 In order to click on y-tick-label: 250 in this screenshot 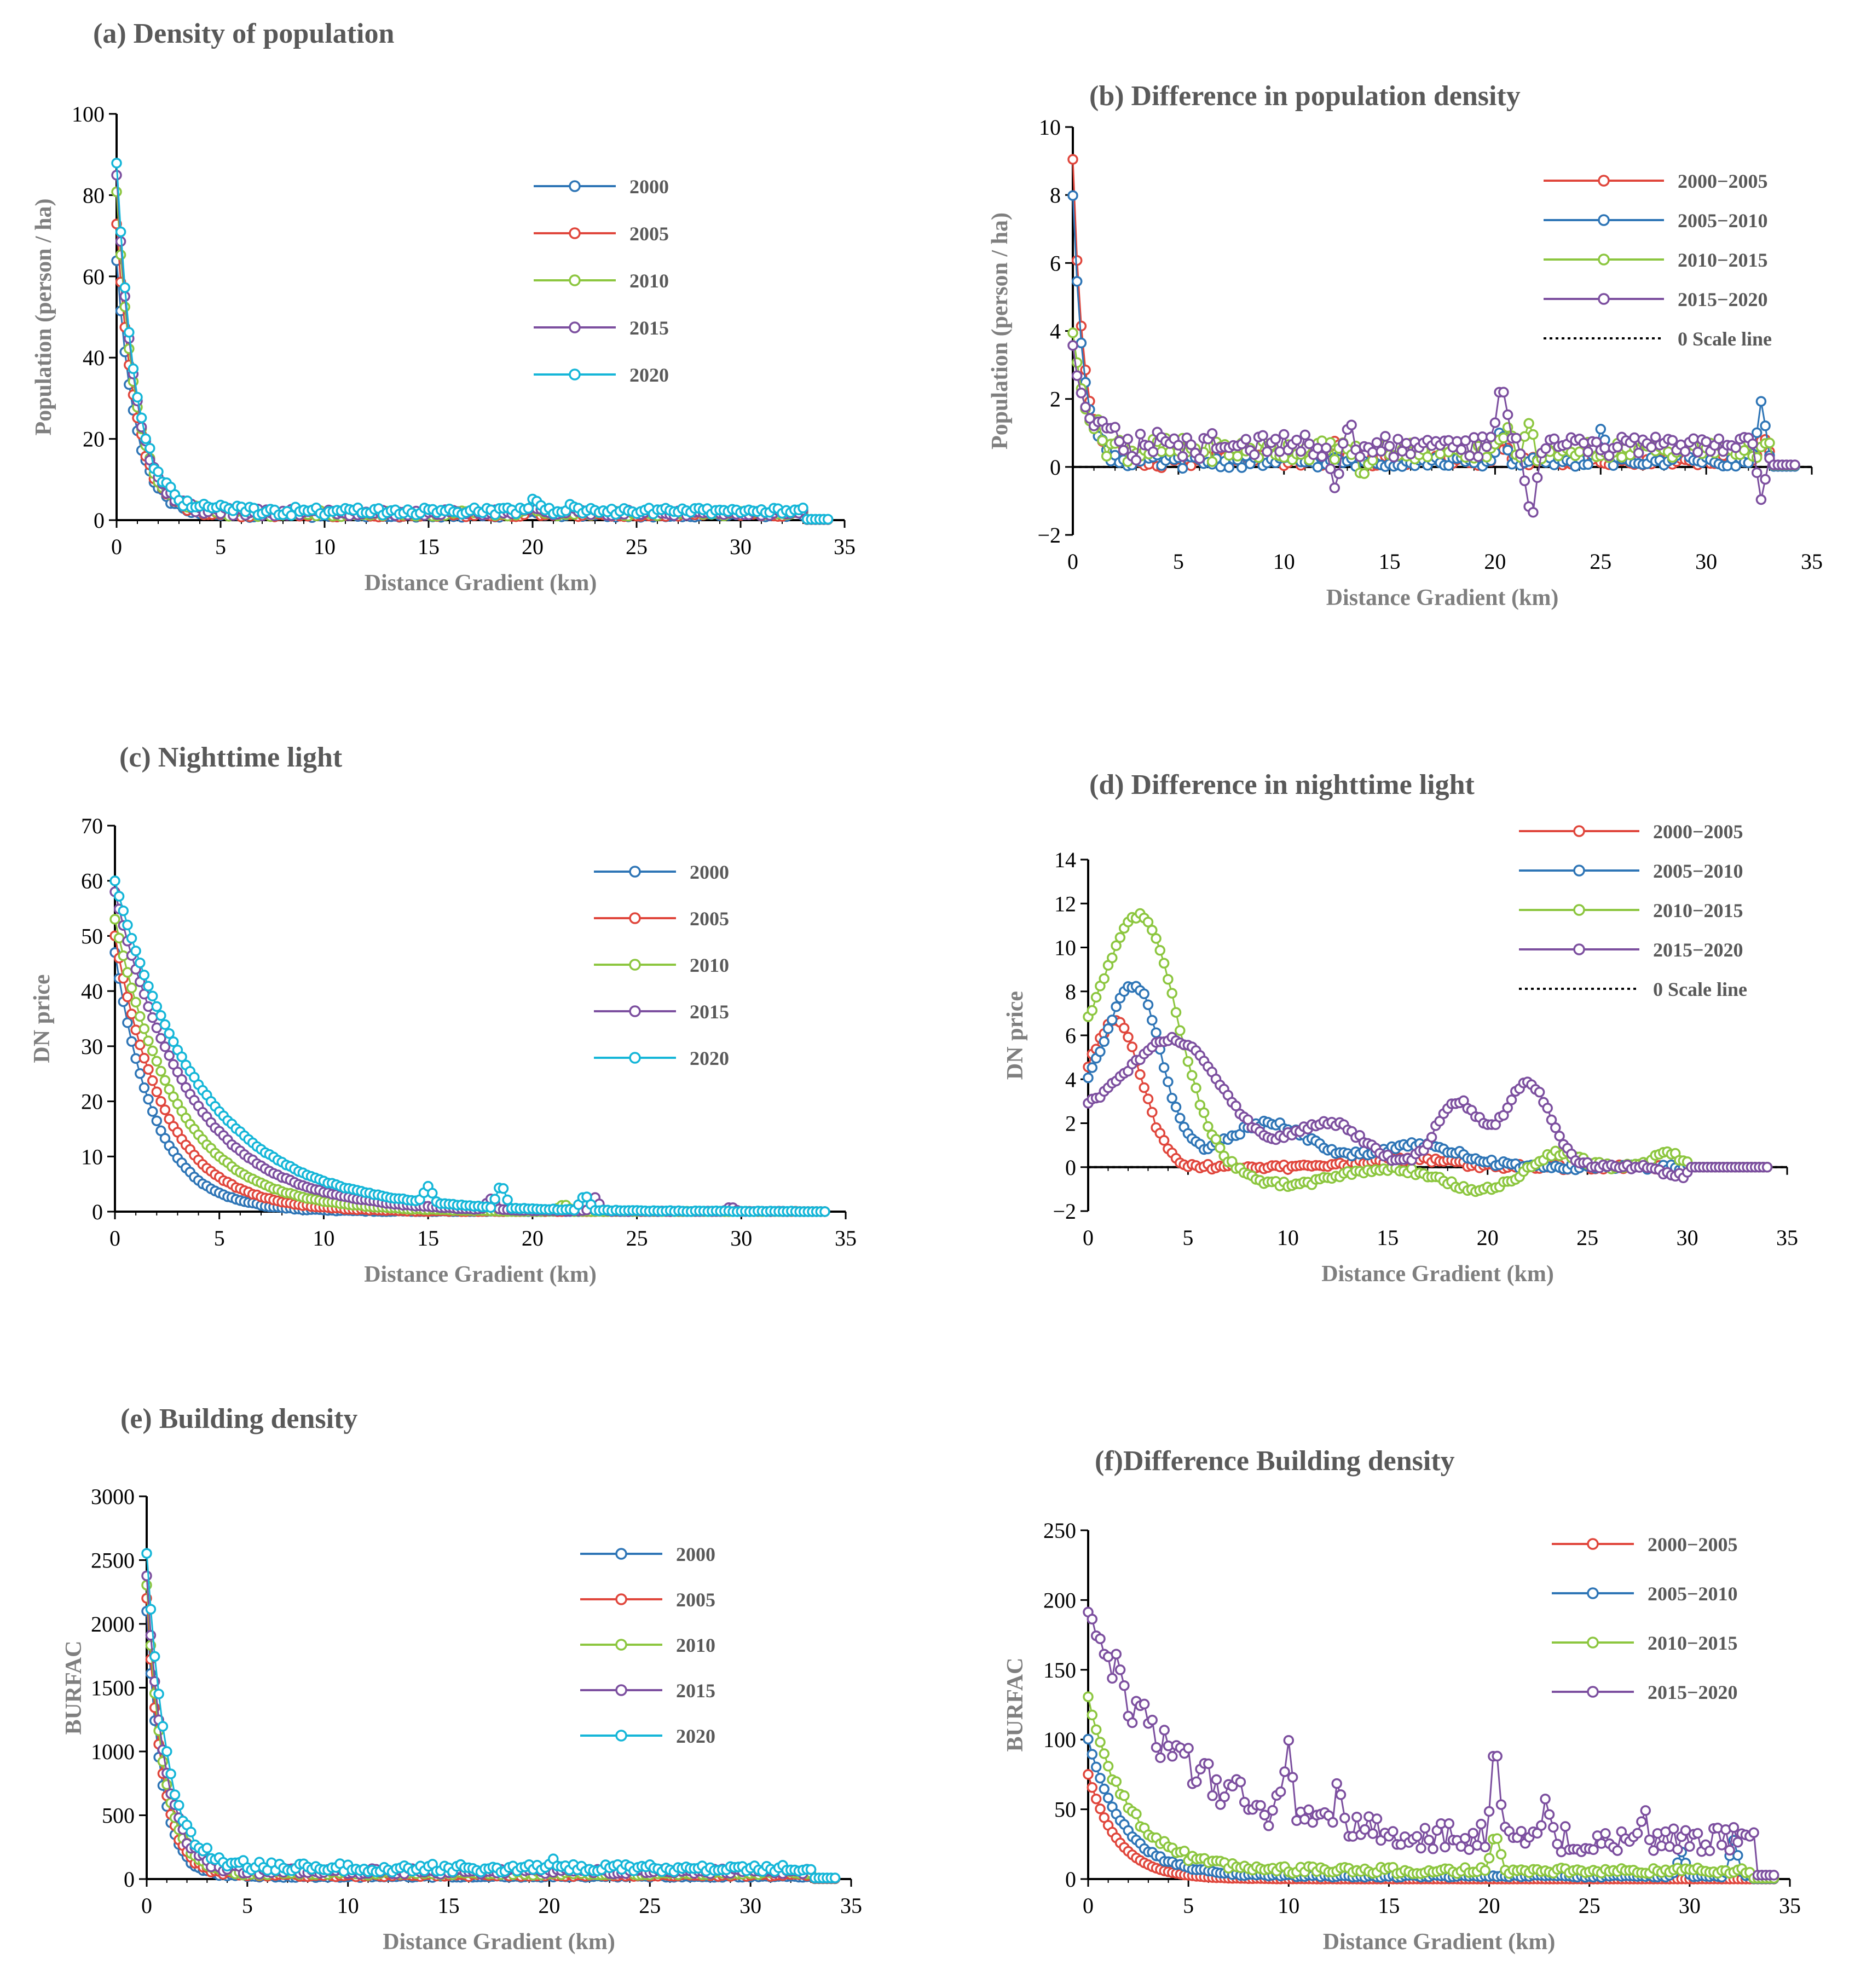, I will do `click(1059, 1531)`.